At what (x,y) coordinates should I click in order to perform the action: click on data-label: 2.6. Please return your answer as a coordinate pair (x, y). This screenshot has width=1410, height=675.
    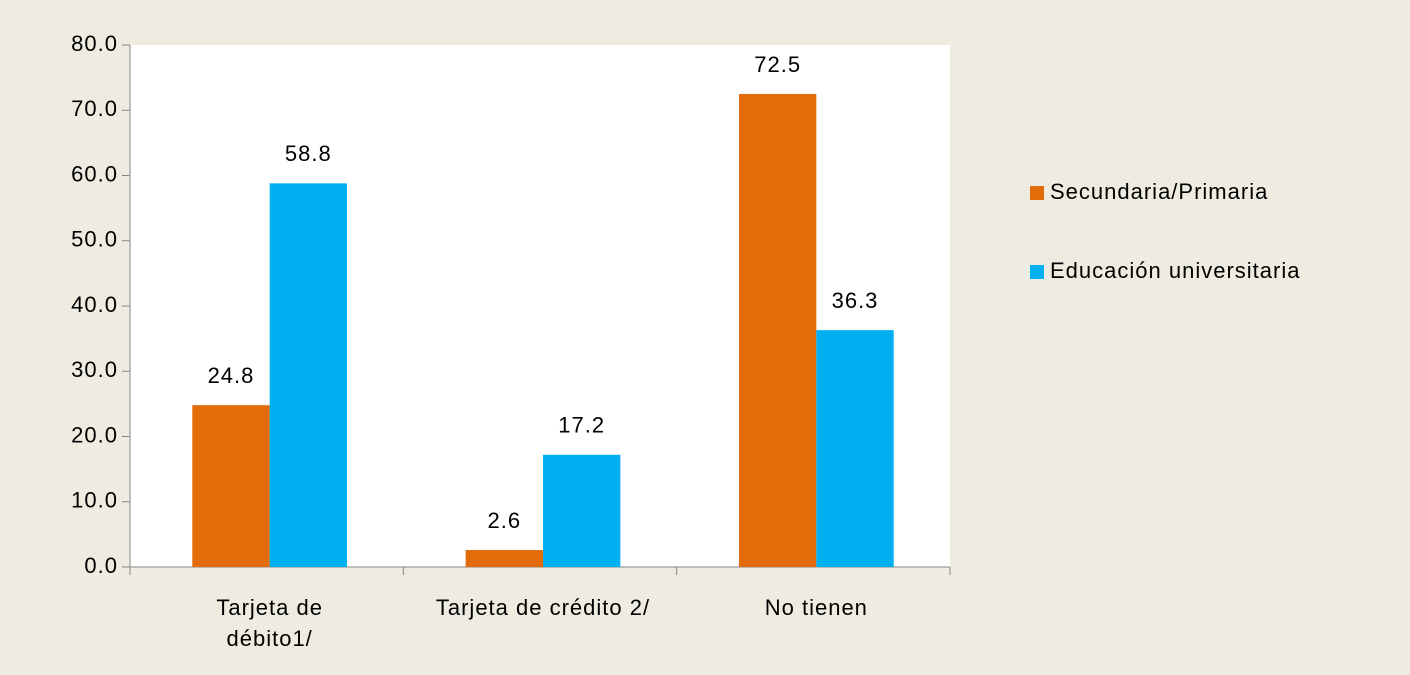
    Looking at the image, I should click on (505, 520).